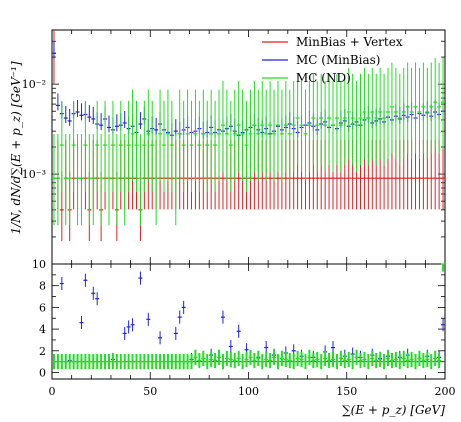  What do you see at coordinates (248, 391) in the screenshot?
I see `x-tick-label: 100` at bounding box center [248, 391].